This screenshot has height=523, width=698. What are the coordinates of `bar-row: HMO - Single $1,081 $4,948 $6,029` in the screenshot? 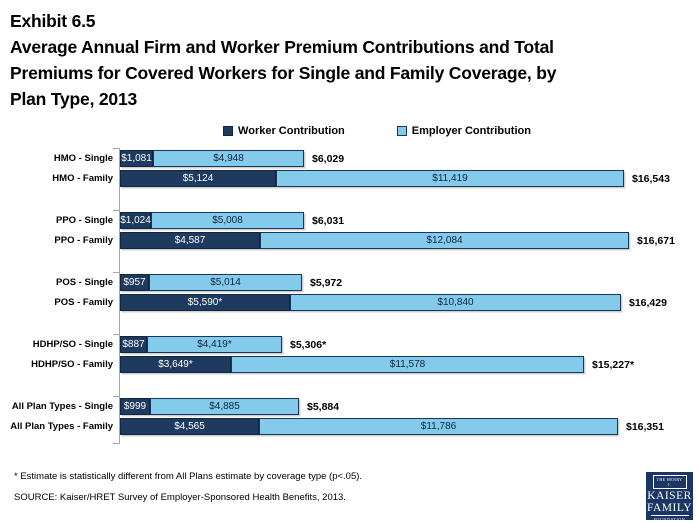 It's located at (349, 158).